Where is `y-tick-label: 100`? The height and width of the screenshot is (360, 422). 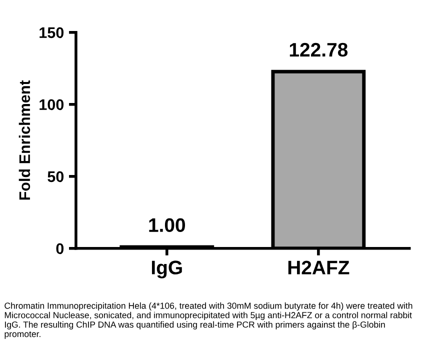
y-tick-label: 100 is located at coordinates (52, 104).